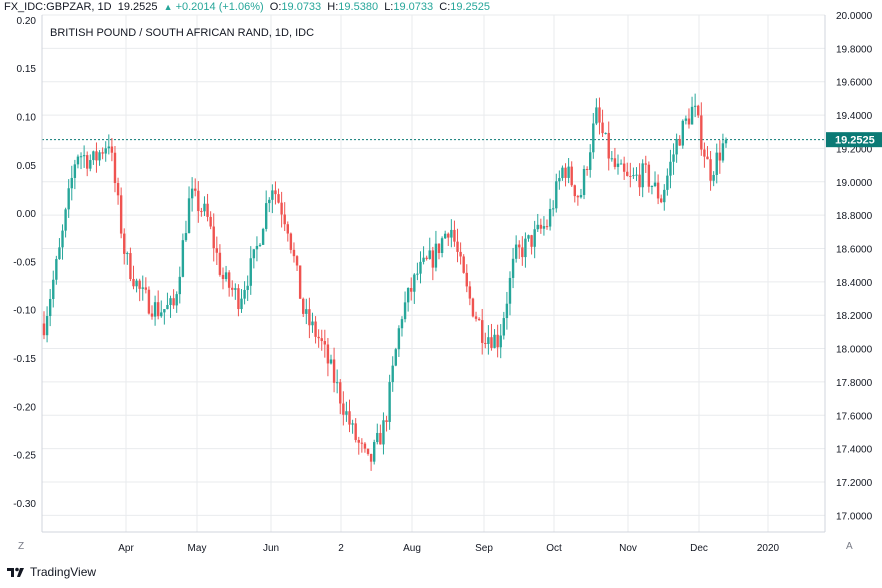 This screenshot has width=882, height=588. I want to click on symbol-name: FX_IDC:GBPZAR, 1D, so click(58, 7).